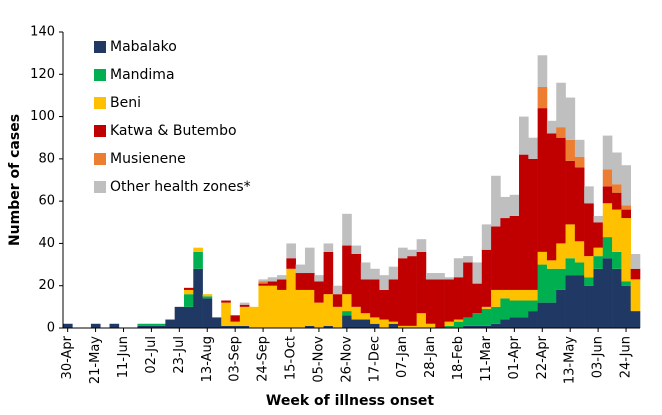  I want to click on x-tick-label: 03-Sep, so click(235, 359).